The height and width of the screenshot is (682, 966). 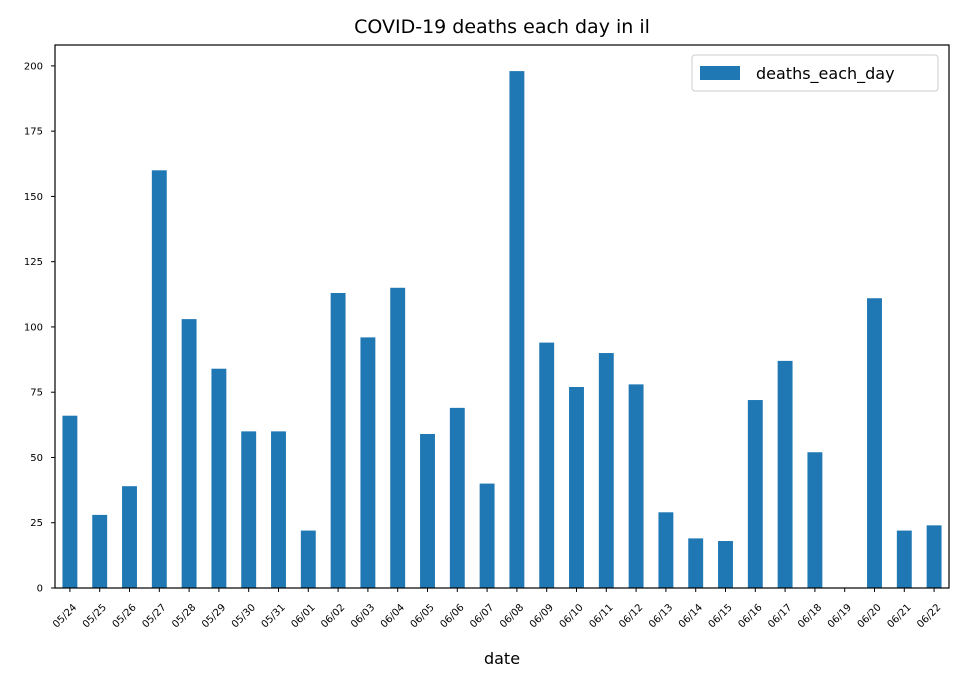 I want to click on x-tick-label: 06/06, so click(x=452, y=616).